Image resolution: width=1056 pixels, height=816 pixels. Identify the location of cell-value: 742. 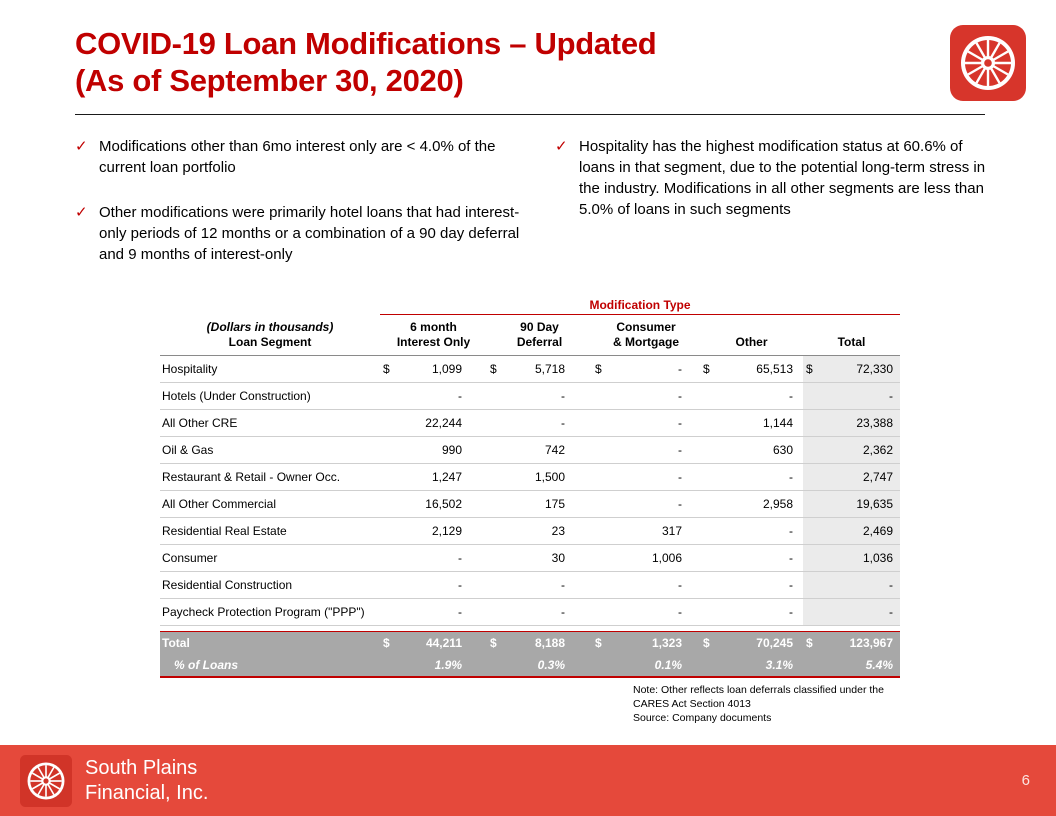
(539, 450).